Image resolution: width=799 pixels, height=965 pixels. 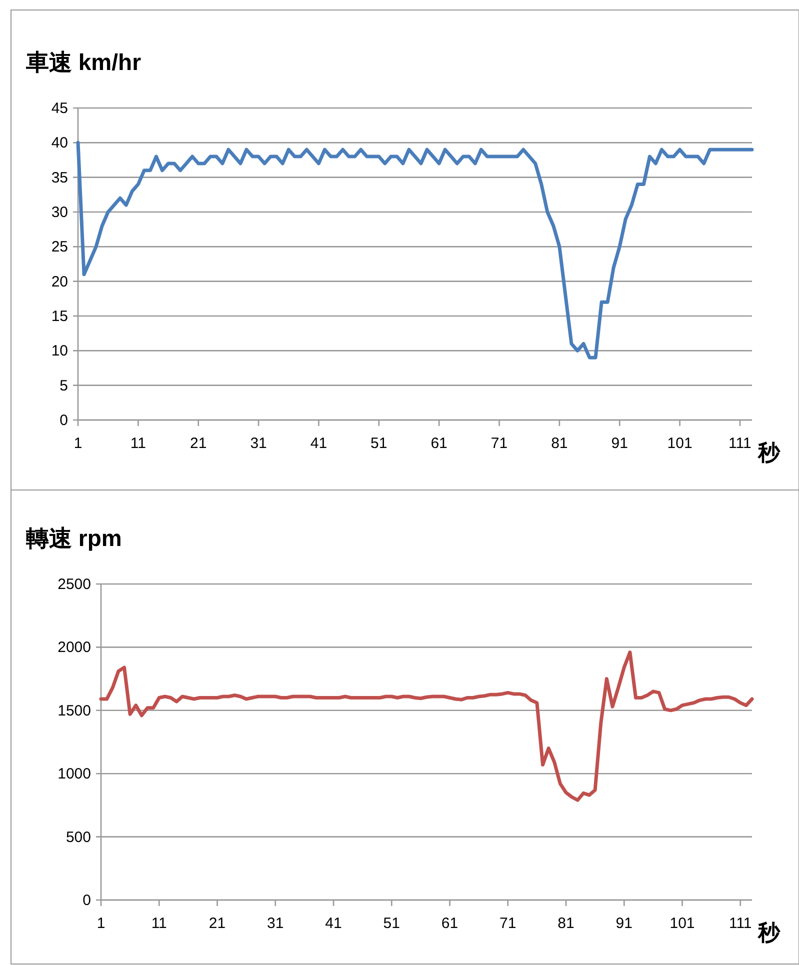 I want to click on y-tick-label: 1000, so click(x=74, y=774).